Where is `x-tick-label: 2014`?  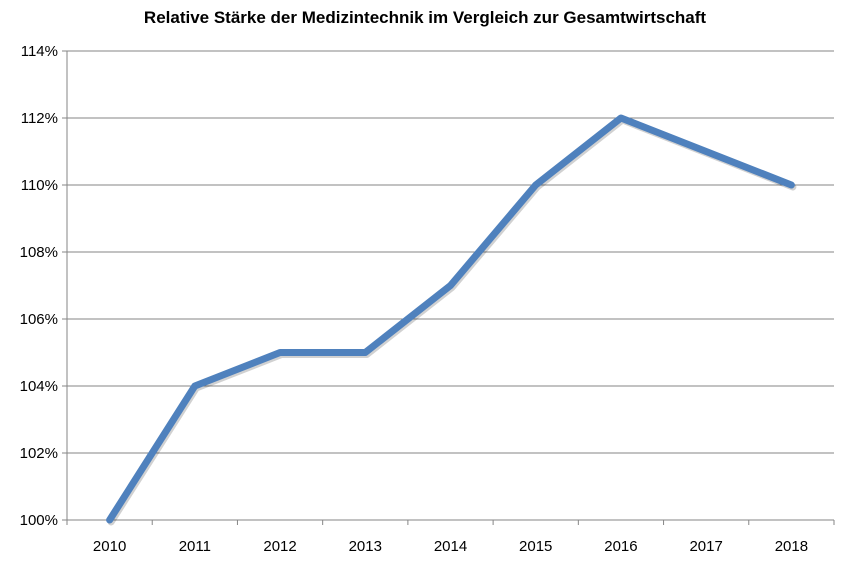 x-tick-label: 2014 is located at coordinates (450, 546).